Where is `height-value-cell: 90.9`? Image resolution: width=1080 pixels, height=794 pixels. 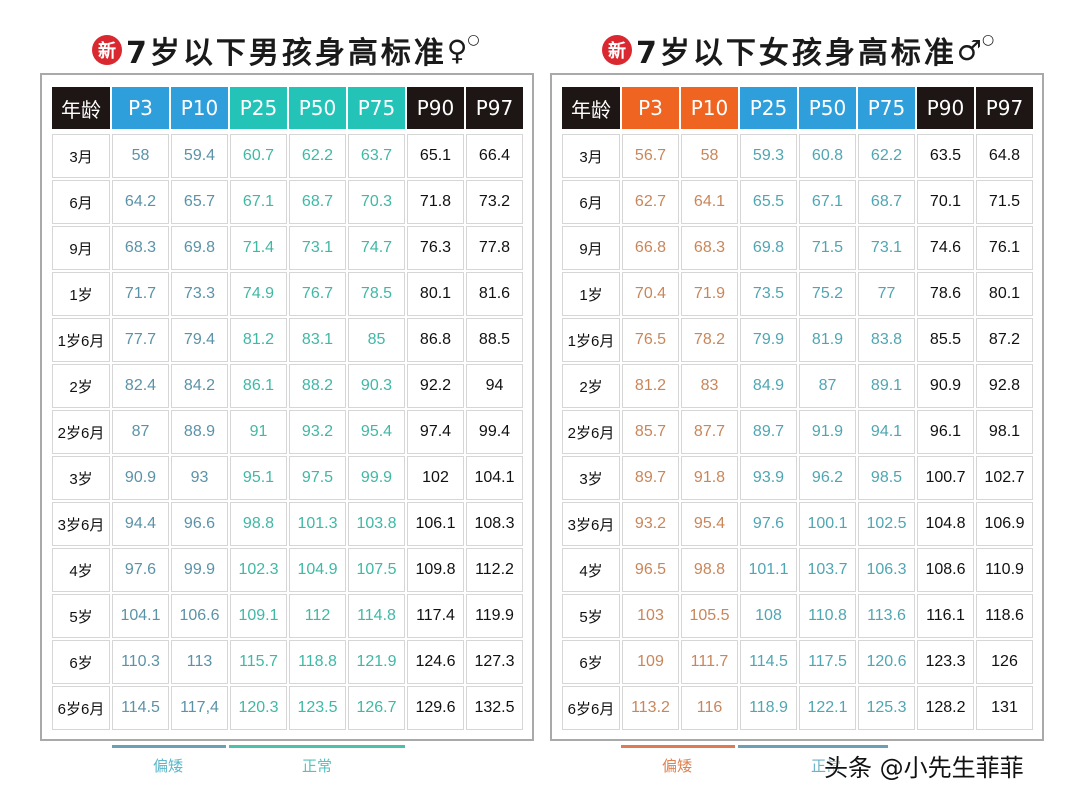 height-value-cell: 90.9 is located at coordinates (140, 478).